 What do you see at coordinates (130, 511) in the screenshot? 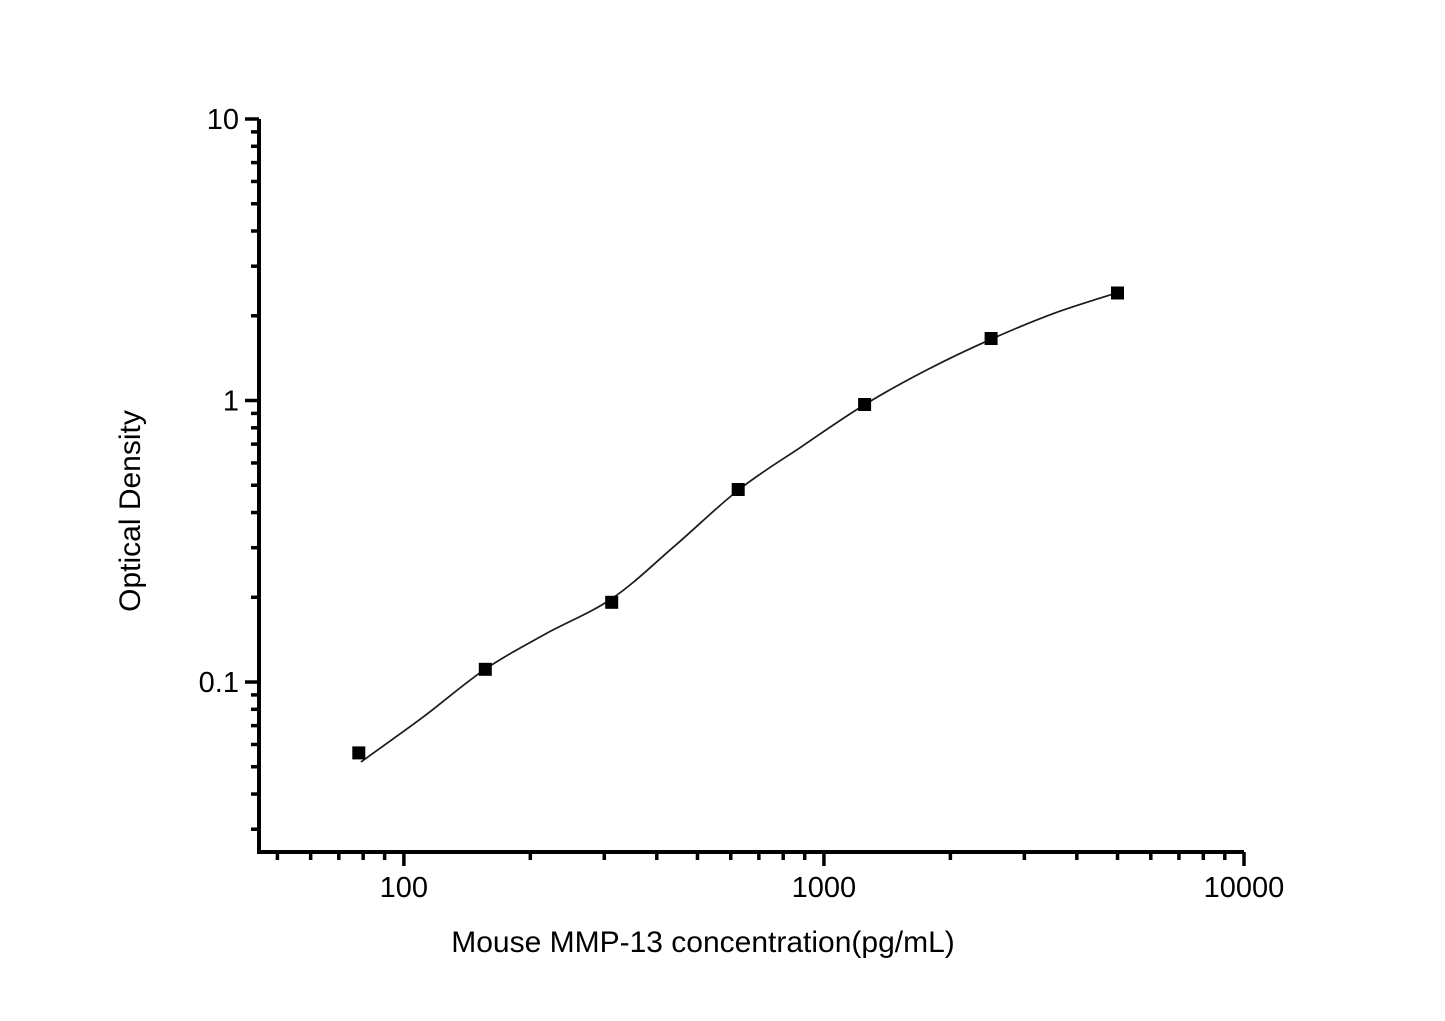
I see `y-axis-title: Optical Density` at bounding box center [130, 511].